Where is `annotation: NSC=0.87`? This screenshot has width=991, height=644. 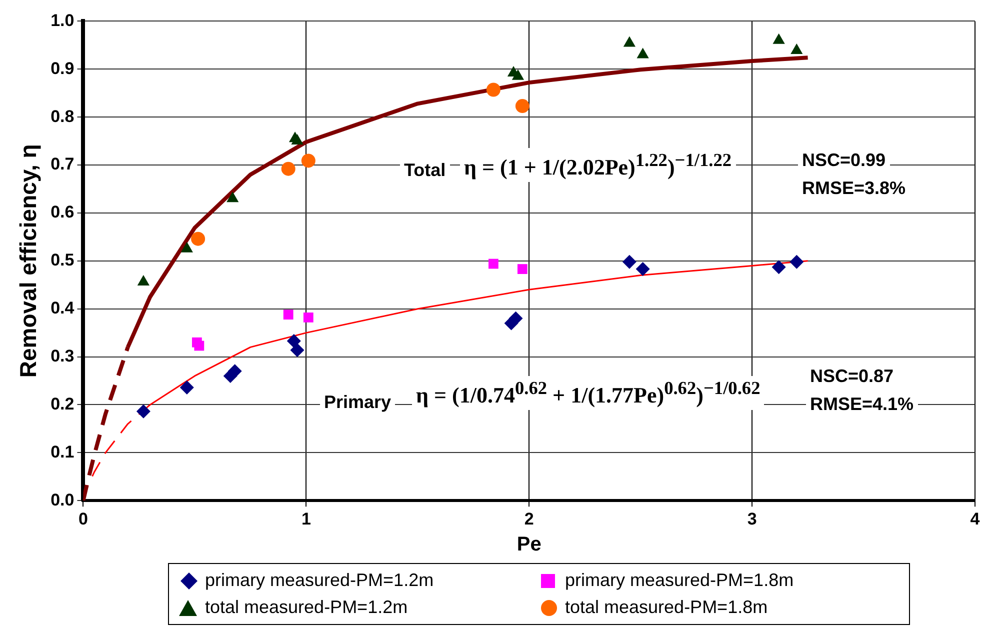 annotation: NSC=0.87 is located at coordinates (852, 376).